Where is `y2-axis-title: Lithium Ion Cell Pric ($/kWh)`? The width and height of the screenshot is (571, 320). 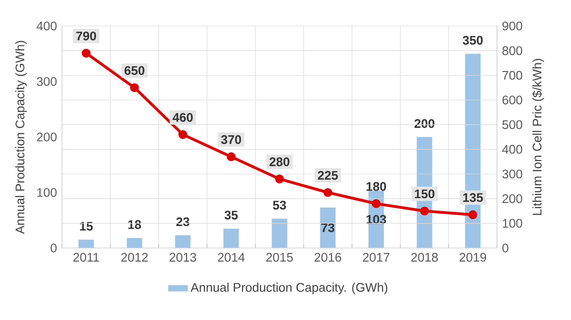
y2-axis-title: Lithium Ion Cell Pric ($/kWh) is located at coordinates (538, 136).